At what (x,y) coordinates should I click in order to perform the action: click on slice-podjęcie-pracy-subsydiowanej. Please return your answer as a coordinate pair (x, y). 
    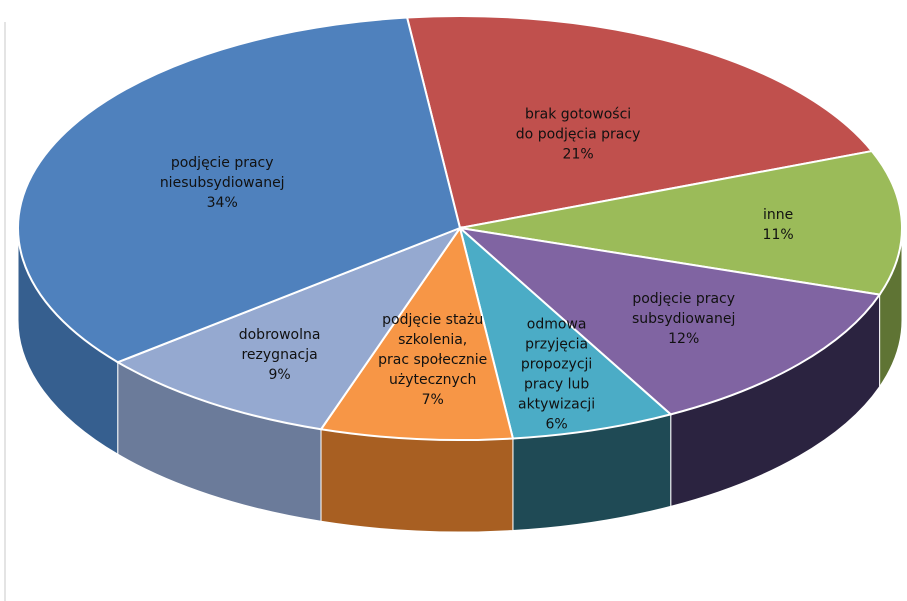
    Looking at the image, I should click on (669, 321).